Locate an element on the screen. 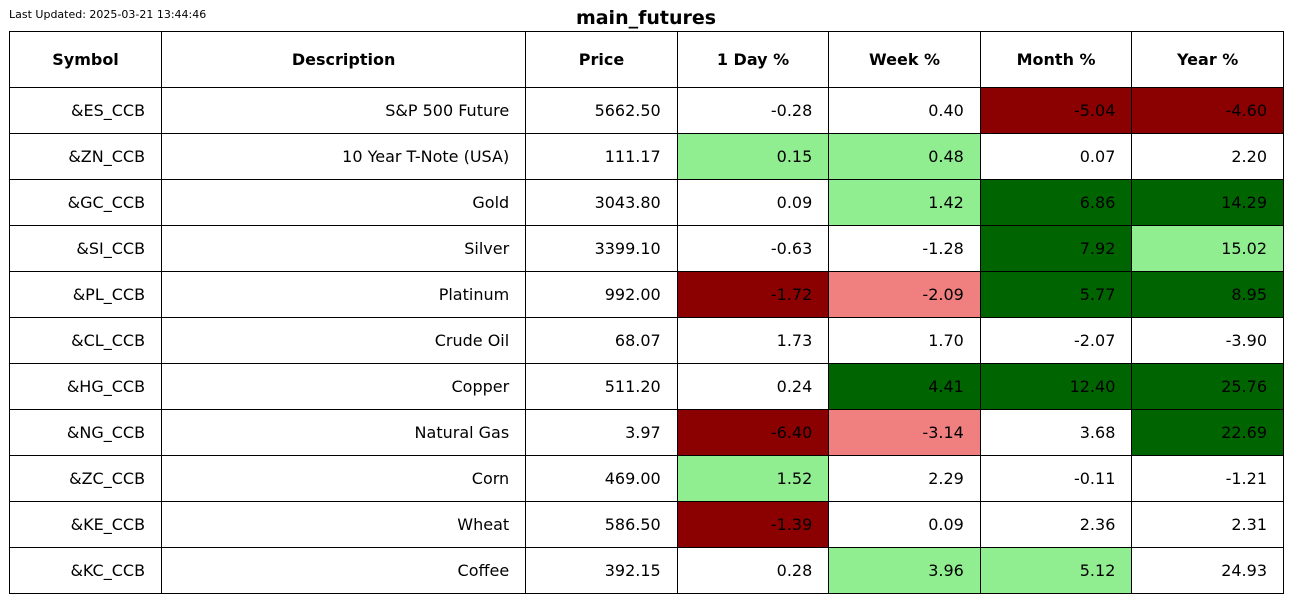 The width and height of the screenshot is (1292, 604). cell-price: 3043.80 is located at coordinates (601, 202).